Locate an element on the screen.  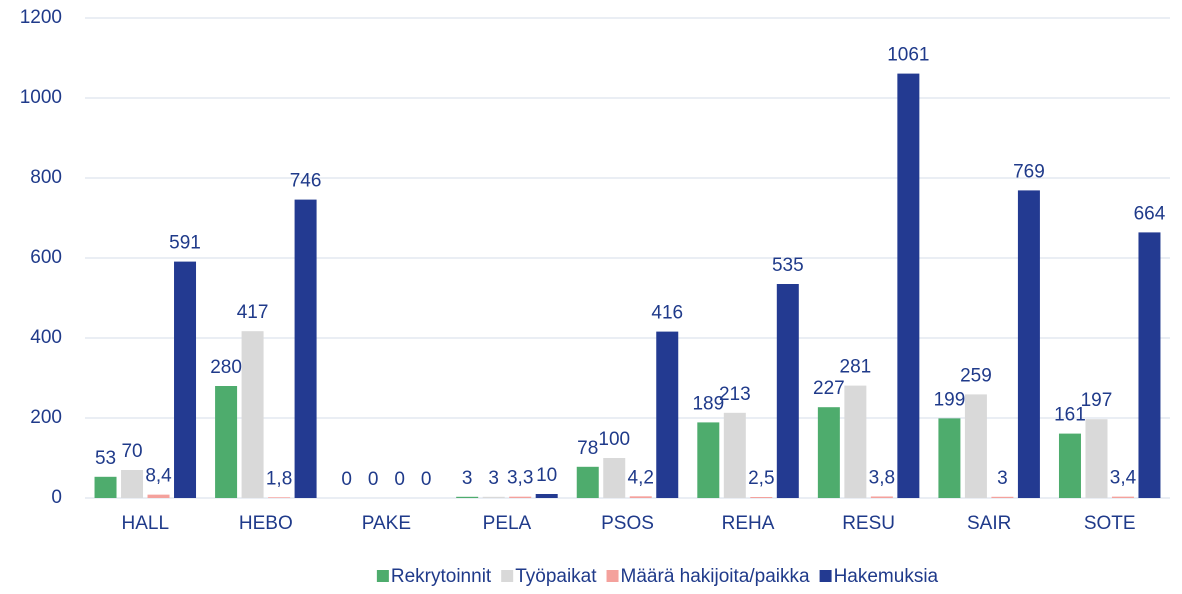
x-tick-label: SAIR is located at coordinates (989, 523).